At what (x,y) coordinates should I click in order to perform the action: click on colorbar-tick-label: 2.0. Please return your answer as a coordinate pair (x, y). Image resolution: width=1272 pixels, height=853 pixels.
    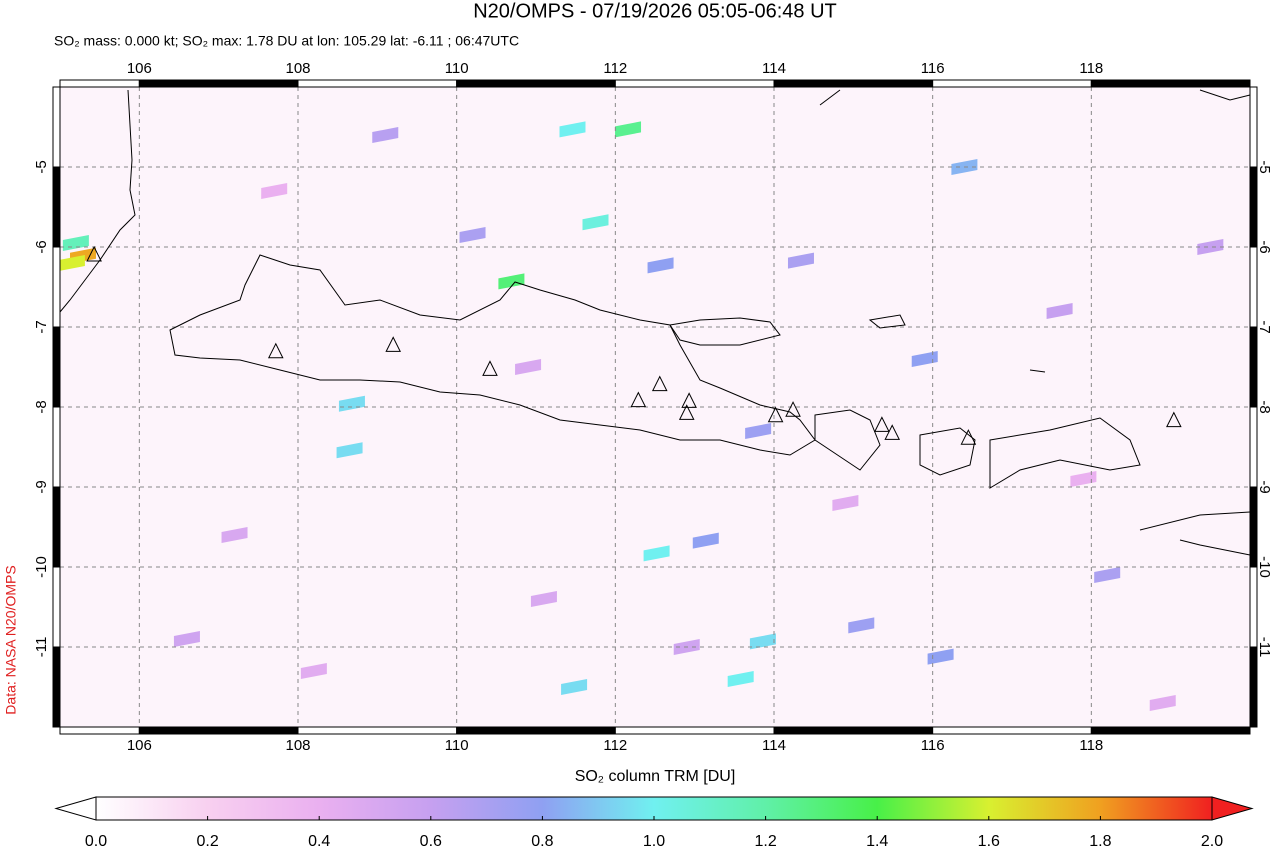
    Looking at the image, I should click on (1212, 841).